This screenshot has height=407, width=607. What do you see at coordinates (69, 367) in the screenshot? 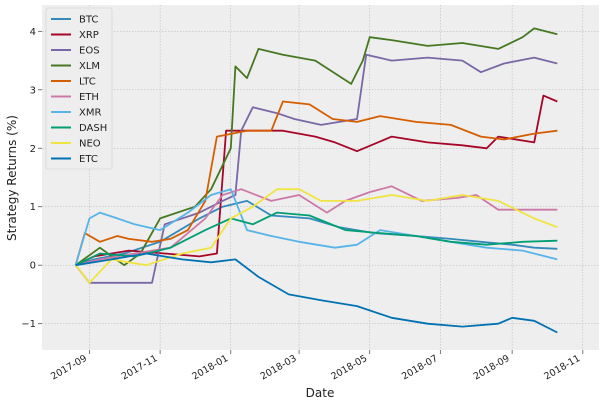
I see `x-tick-label: 2017-09` at bounding box center [69, 367].